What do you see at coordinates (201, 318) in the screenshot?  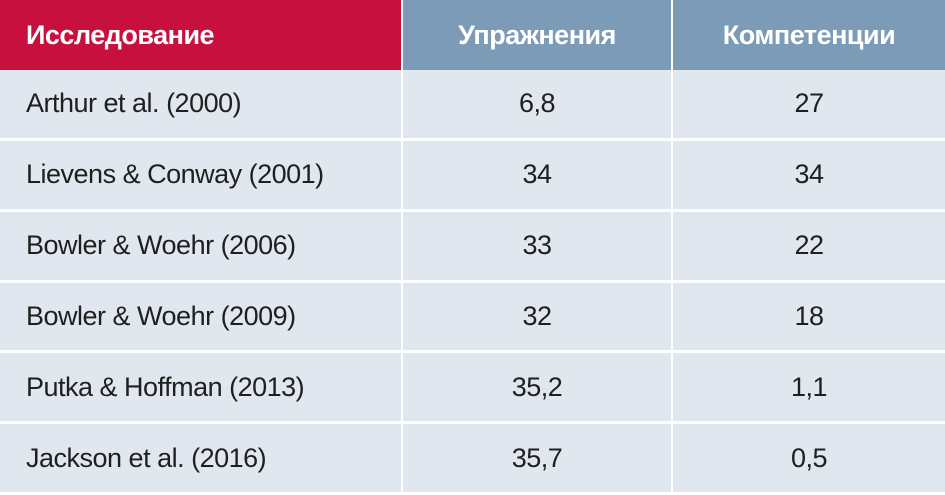 I see `study-cell: Bowler & Woehr (2009)` at bounding box center [201, 318].